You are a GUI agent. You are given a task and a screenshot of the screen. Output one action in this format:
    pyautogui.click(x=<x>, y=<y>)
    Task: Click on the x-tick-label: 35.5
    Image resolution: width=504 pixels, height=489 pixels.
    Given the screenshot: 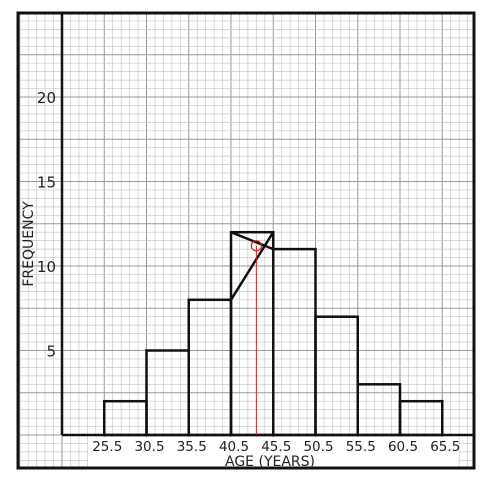 What is the action you would take?
    pyautogui.click(x=192, y=447)
    